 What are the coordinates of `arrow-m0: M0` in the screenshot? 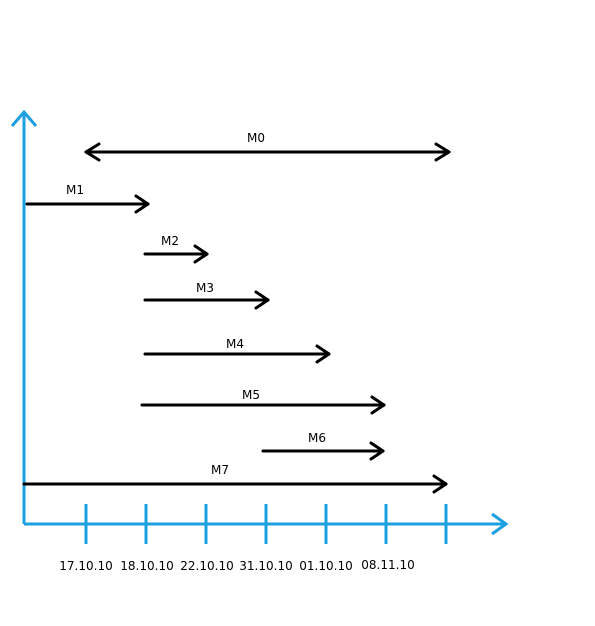 It's located at (267, 146).